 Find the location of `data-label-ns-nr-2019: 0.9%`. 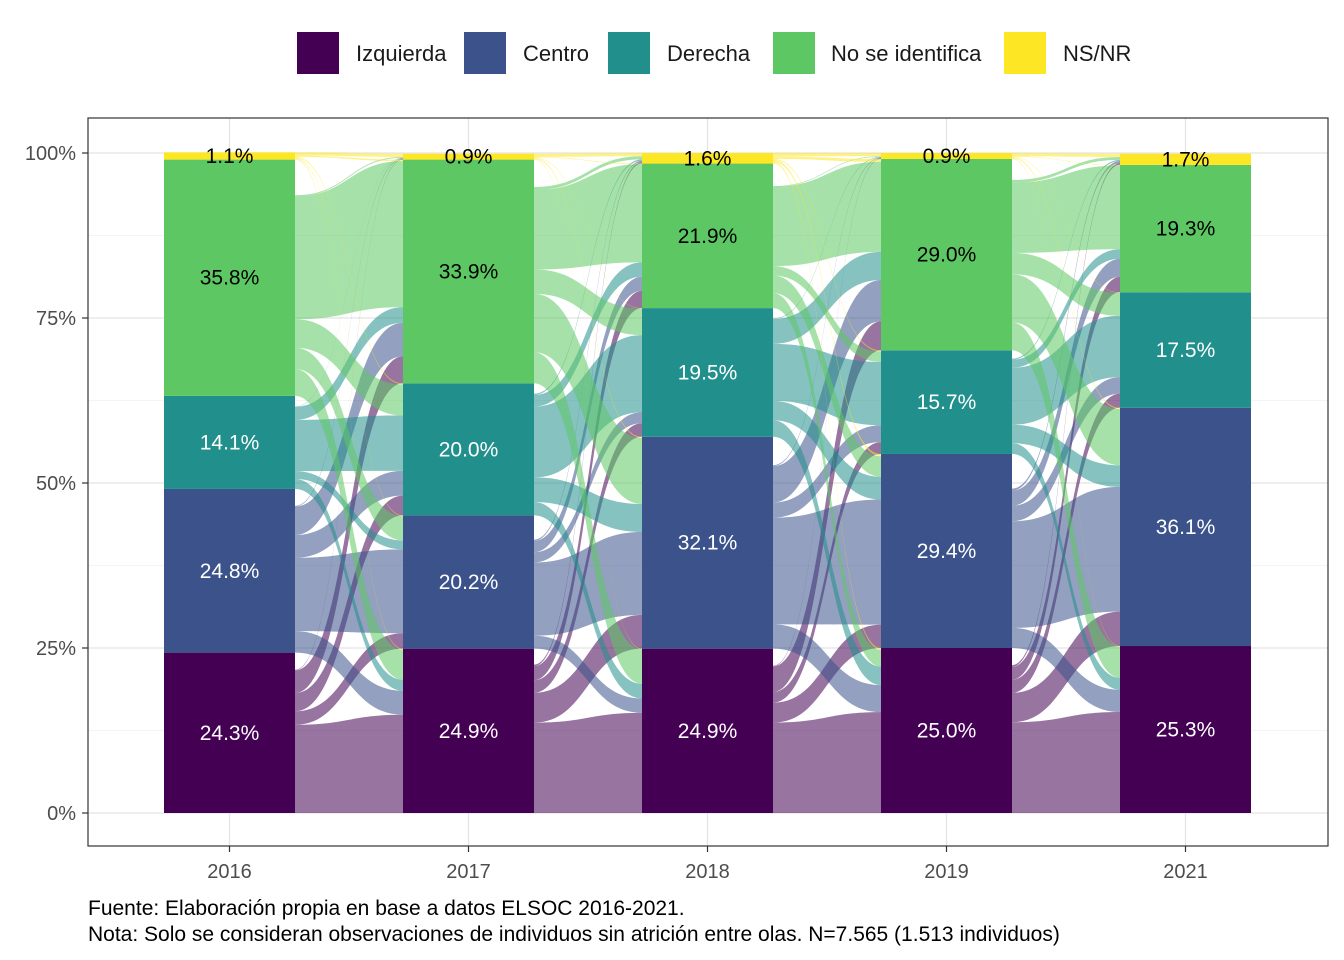

data-label-ns-nr-2019: 0.9% is located at coordinates (947, 156).